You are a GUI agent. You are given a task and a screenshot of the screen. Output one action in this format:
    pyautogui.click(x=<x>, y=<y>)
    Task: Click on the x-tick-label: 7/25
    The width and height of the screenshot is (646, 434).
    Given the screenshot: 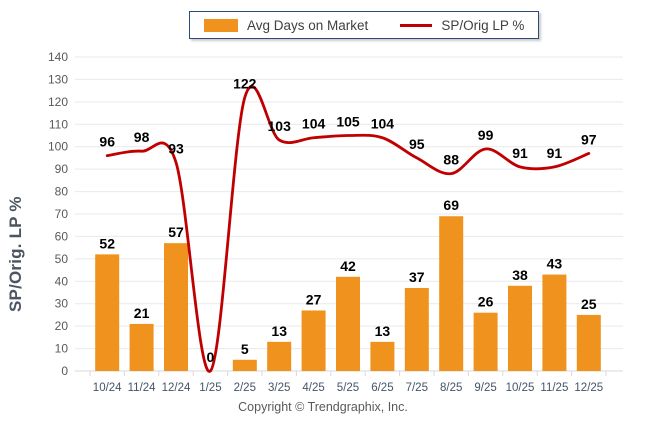 What is the action you would take?
    pyautogui.click(x=417, y=388)
    